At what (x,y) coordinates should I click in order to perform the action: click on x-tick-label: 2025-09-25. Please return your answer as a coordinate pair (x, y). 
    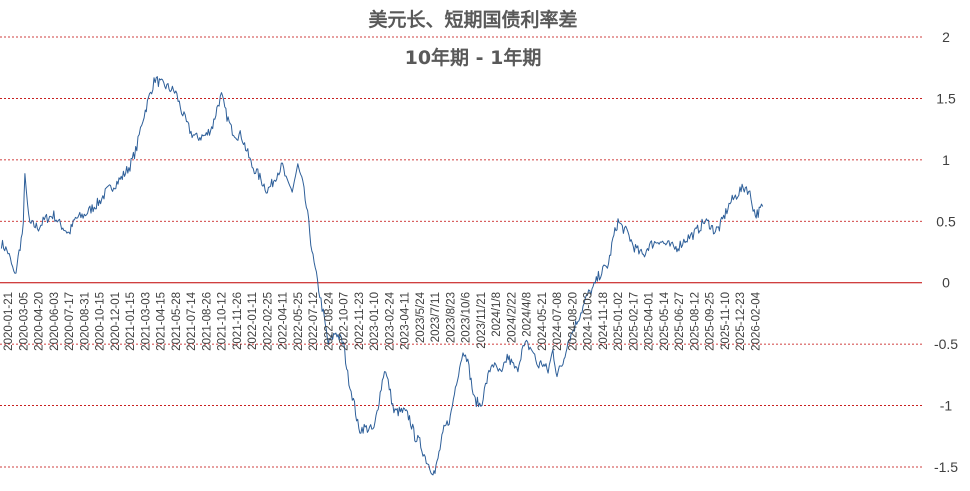
    Looking at the image, I should click on (711, 321).